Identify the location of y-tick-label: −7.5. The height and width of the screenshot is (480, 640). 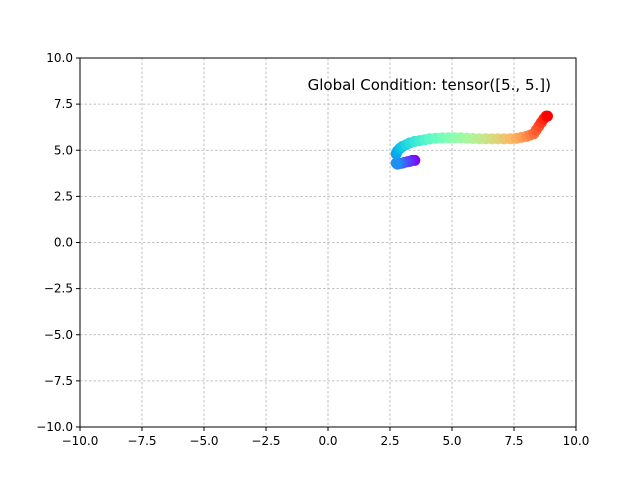
(58, 381).